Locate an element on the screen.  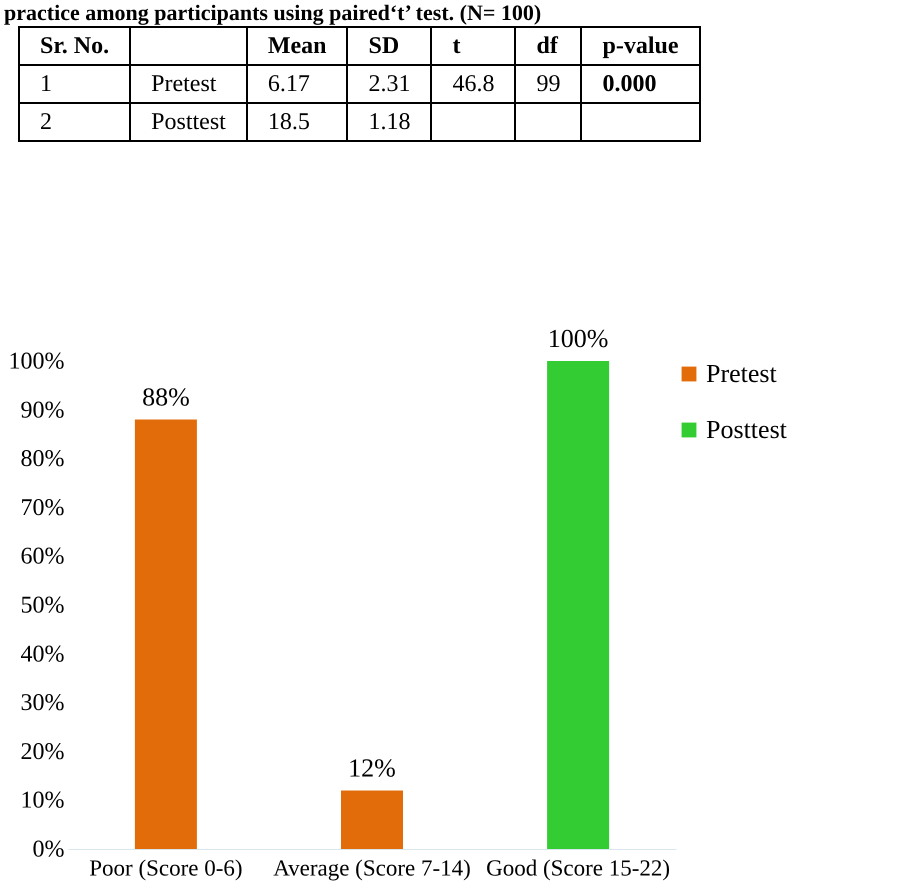
text: Mean is located at coordinates (297, 46).